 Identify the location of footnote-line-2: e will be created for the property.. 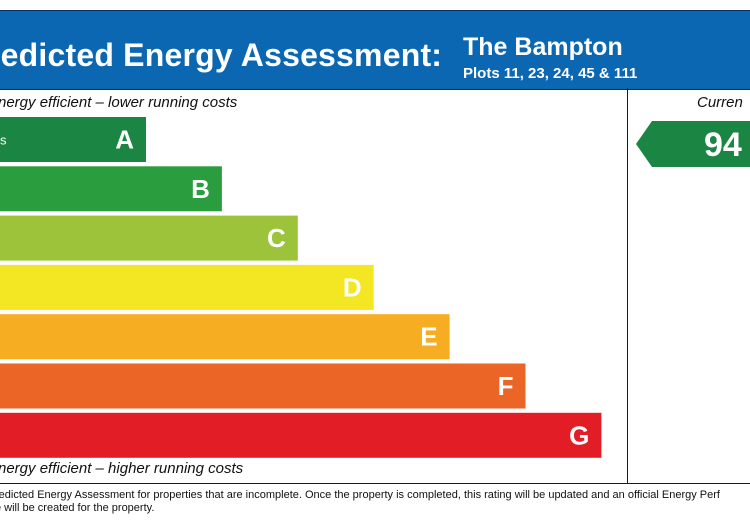
(77, 508).